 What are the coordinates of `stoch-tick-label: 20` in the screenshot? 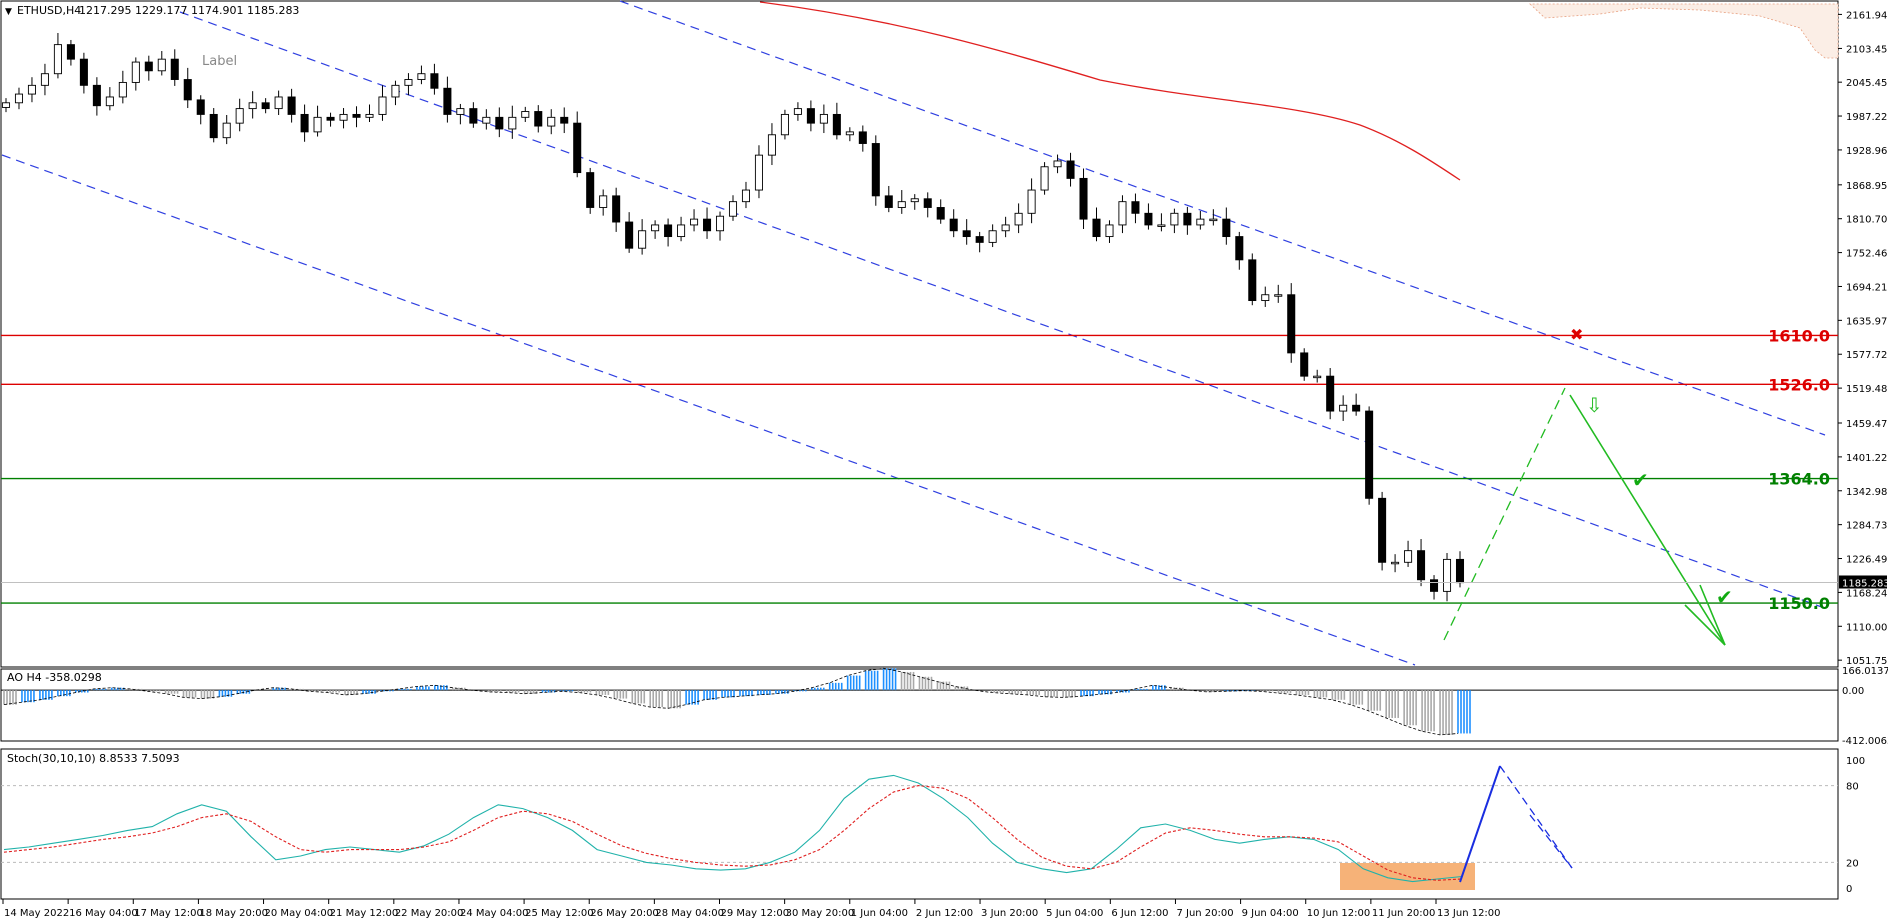 It's located at (1852, 863).